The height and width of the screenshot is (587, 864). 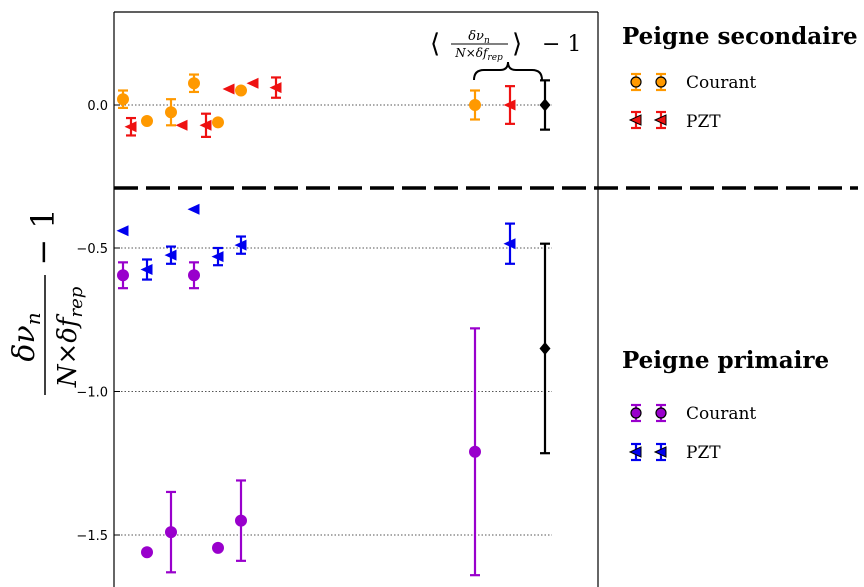 What do you see at coordinates (476, 36) in the screenshot?
I see `annotation-num: δν` at bounding box center [476, 36].